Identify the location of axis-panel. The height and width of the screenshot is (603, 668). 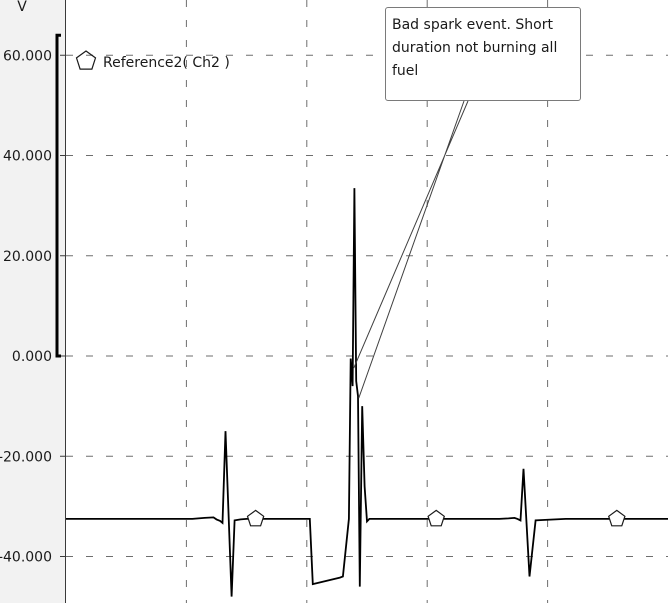
(32, 301).